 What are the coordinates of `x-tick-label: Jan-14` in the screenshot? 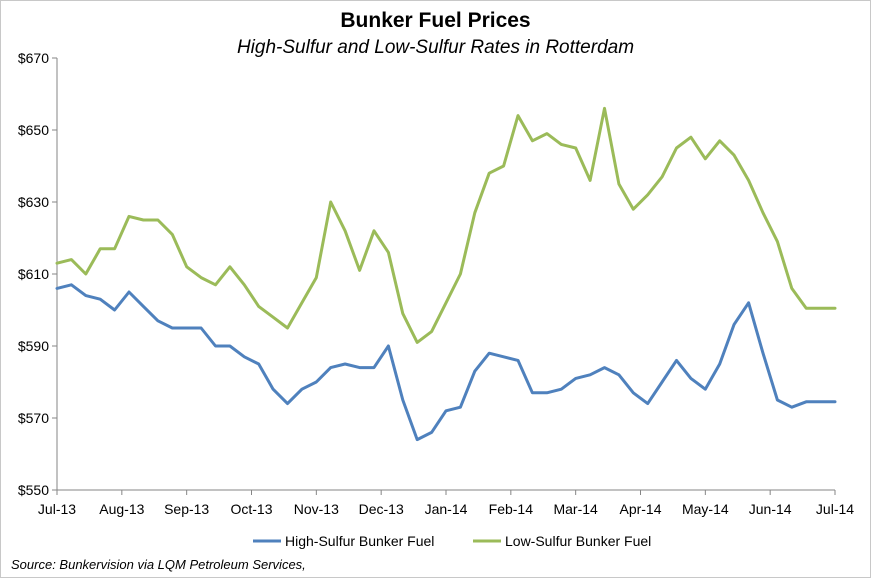 It's located at (446, 509).